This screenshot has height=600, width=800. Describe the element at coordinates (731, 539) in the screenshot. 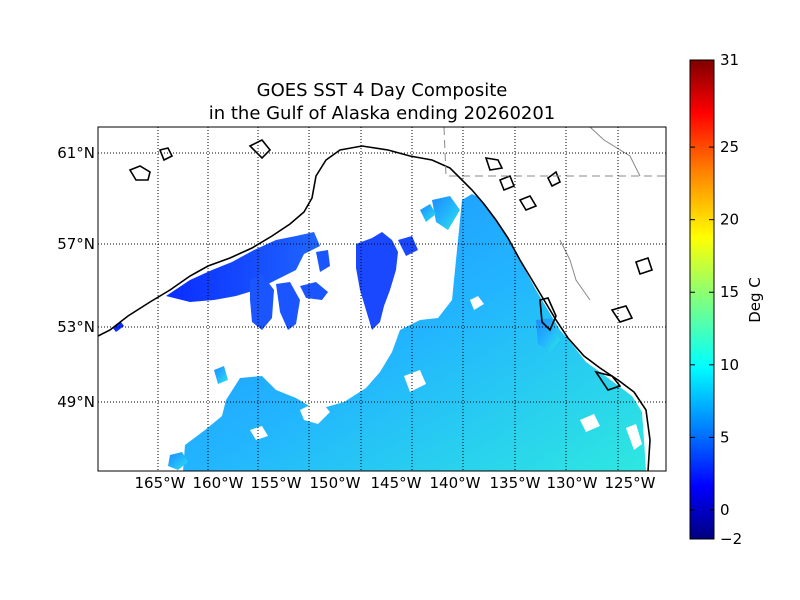

I see `colorbar-tick-label: −2` at that location.